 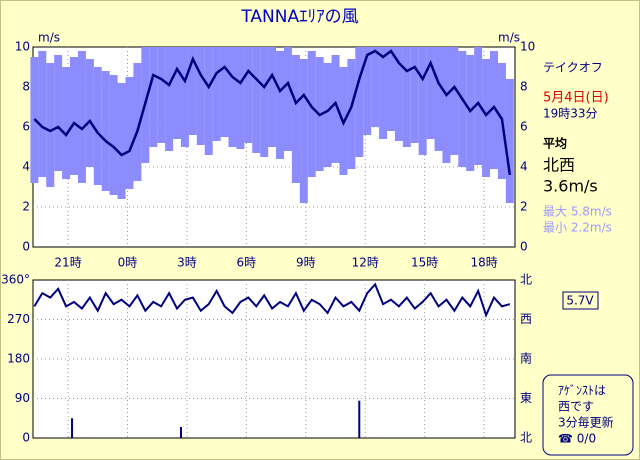 I want to click on date: 5月4日(日), so click(x=576, y=98).